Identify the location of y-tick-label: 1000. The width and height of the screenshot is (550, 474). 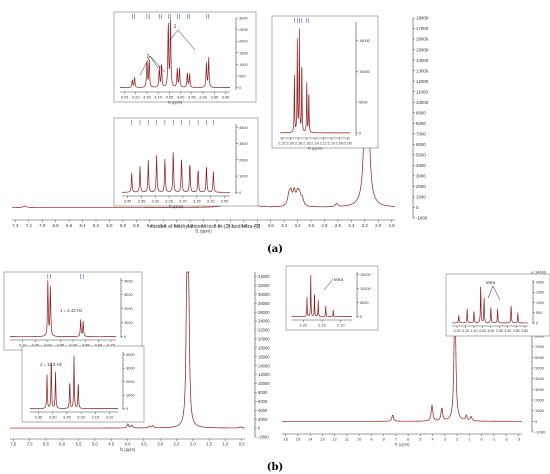
(130, 395).